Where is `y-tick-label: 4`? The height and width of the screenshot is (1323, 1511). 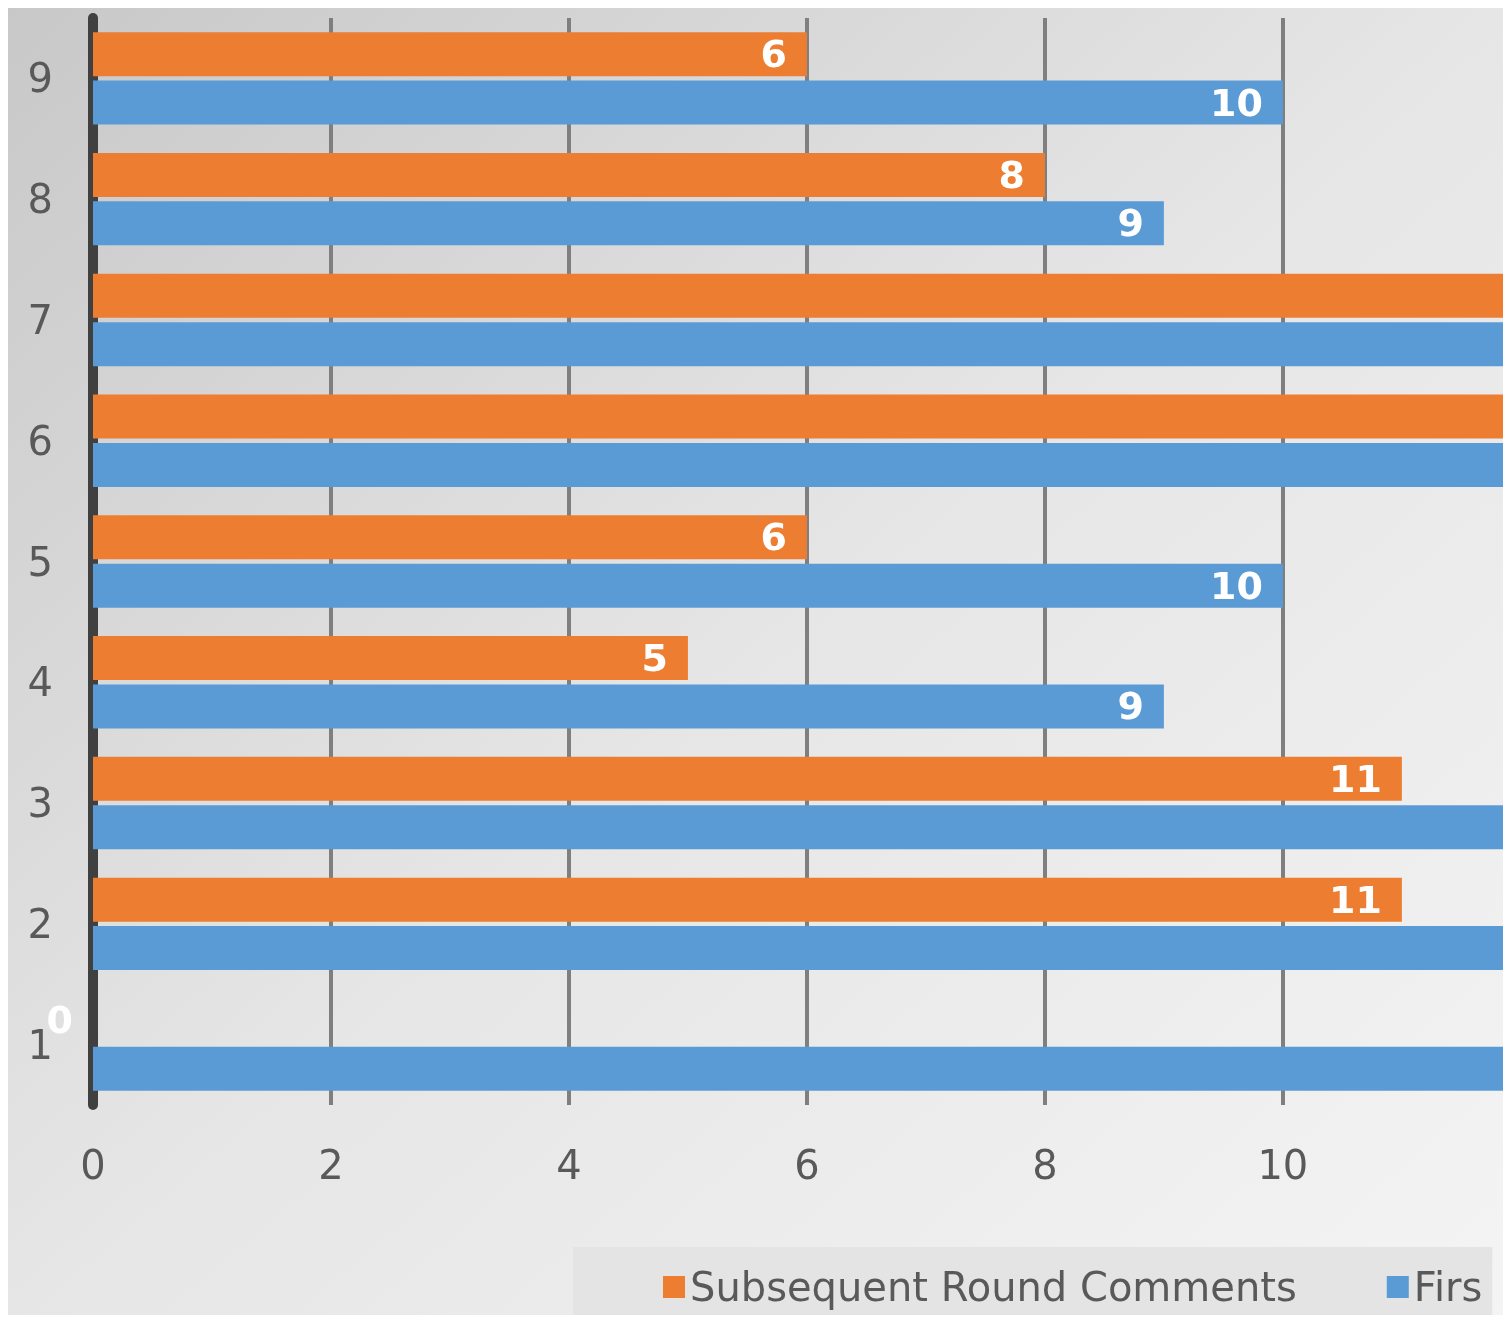 y-tick-label: 4 is located at coordinates (40, 682).